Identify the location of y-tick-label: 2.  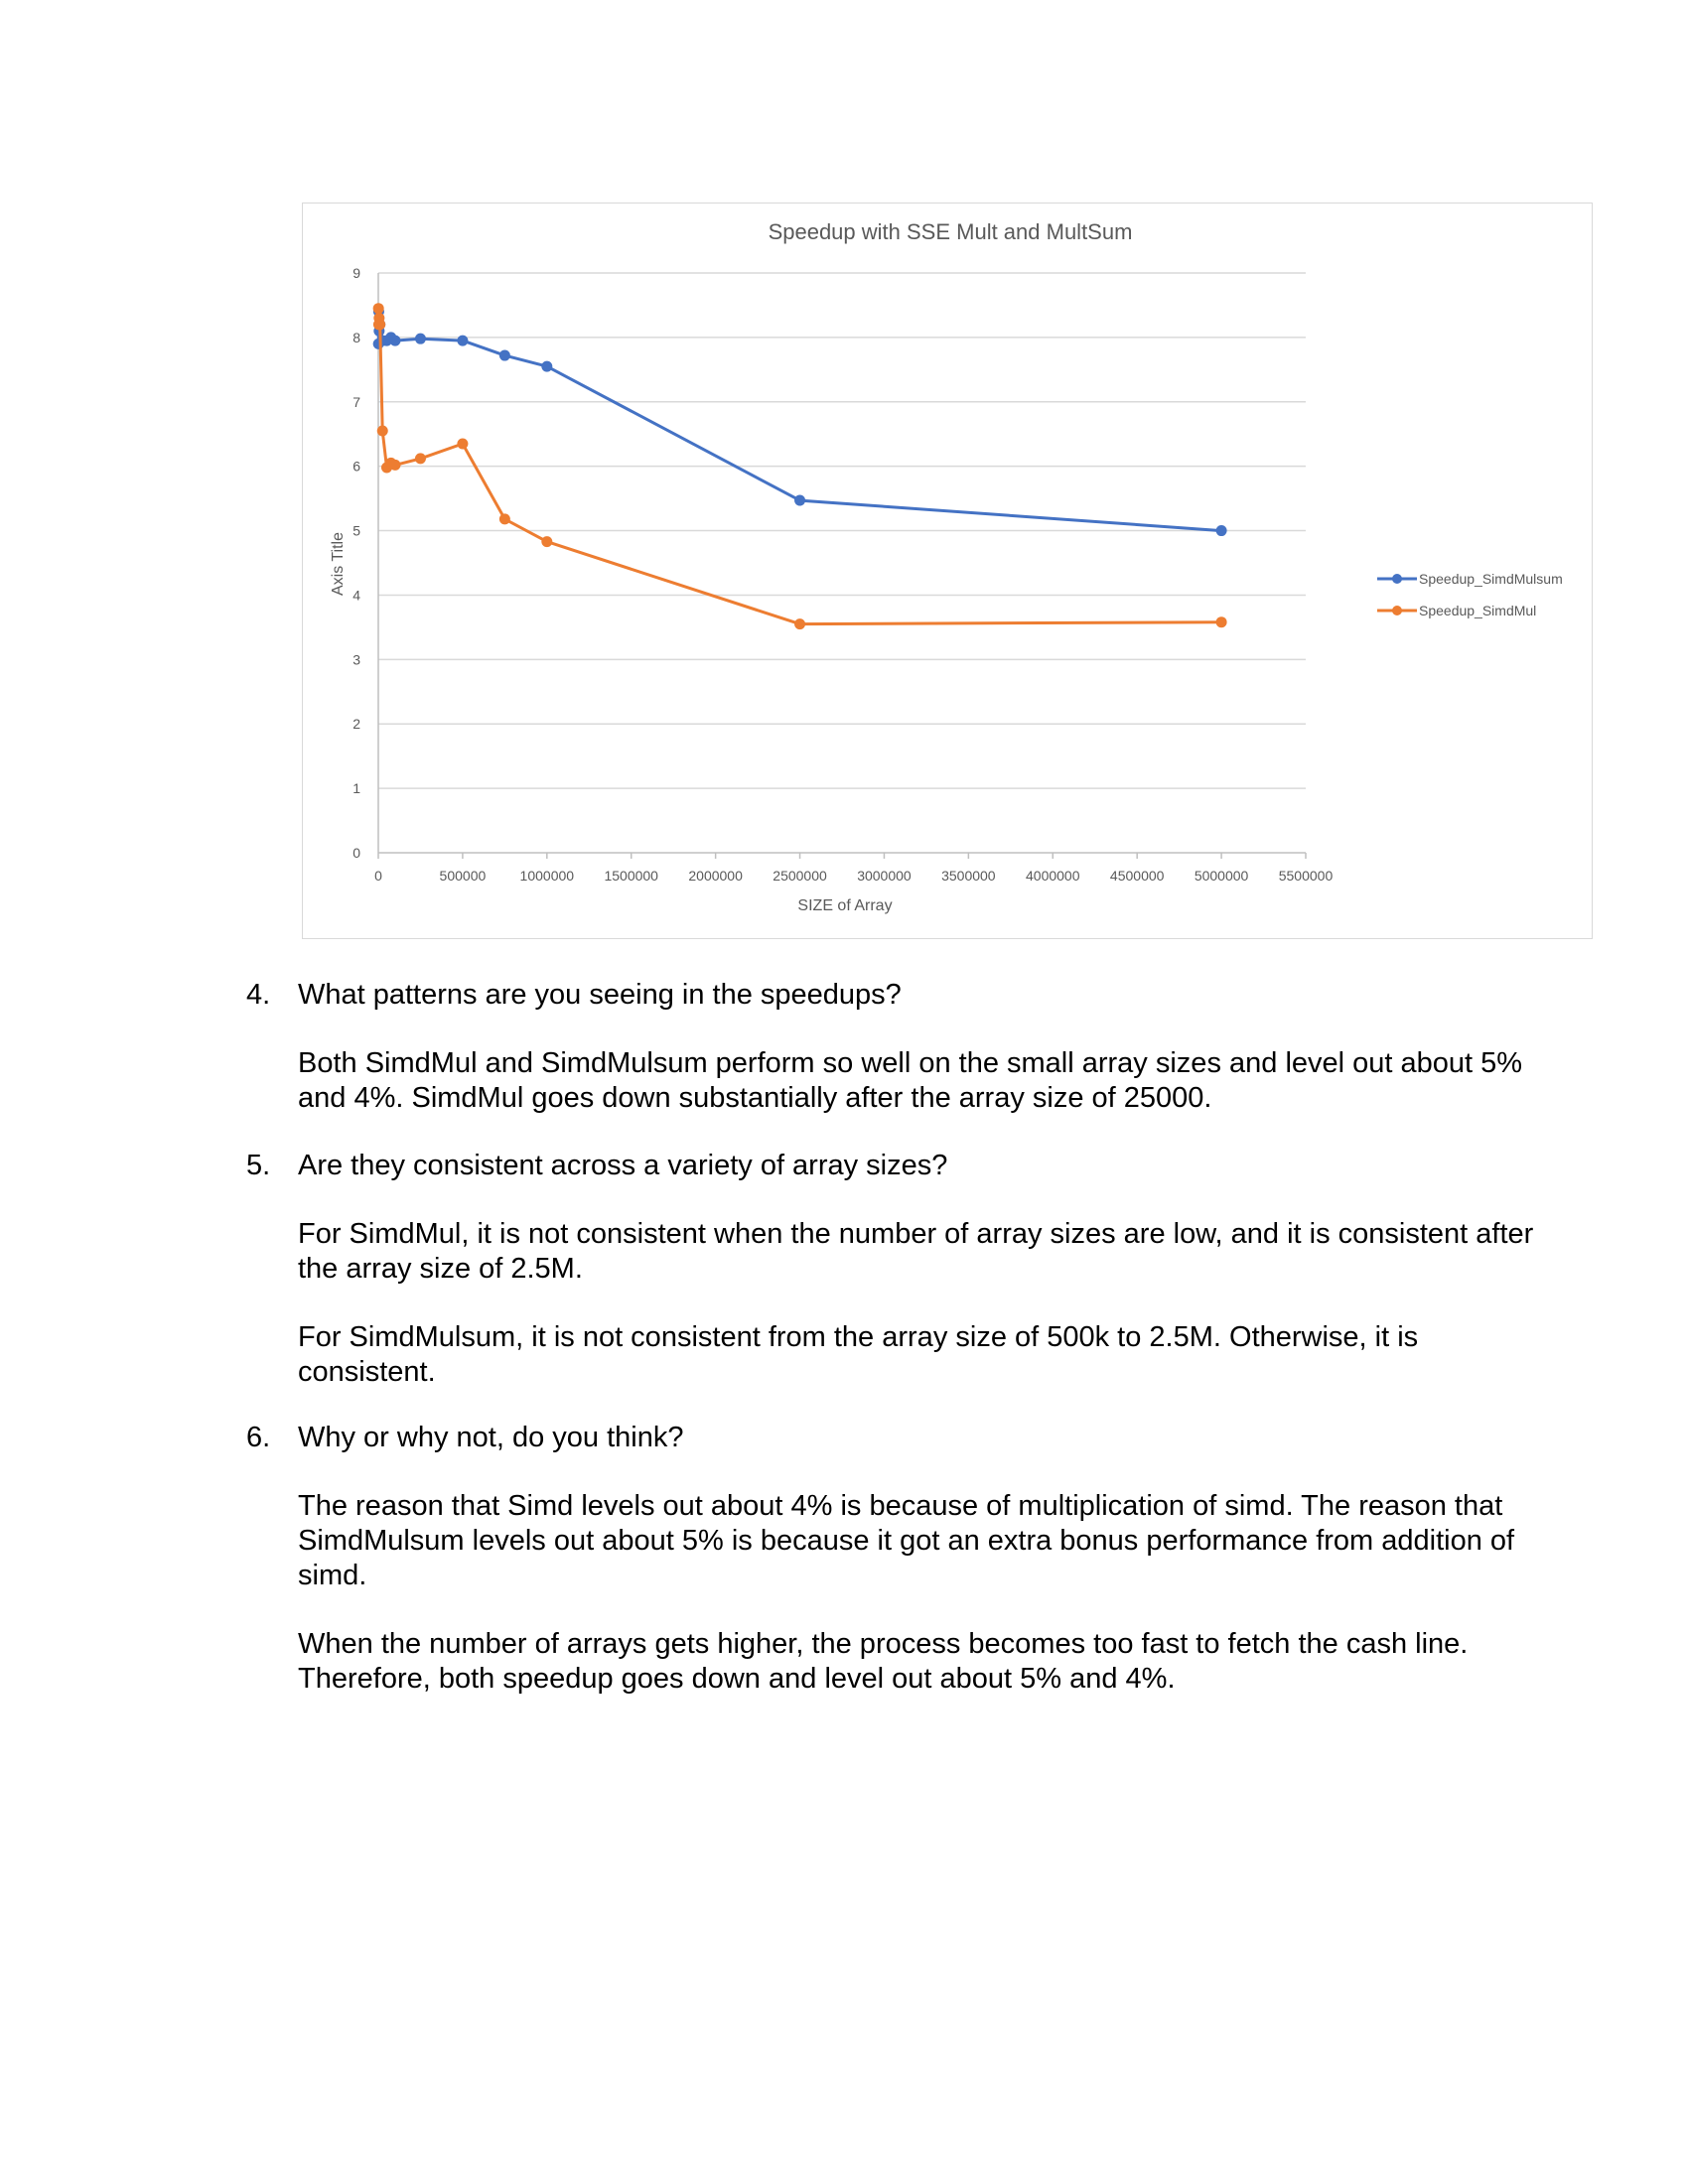
(356, 724).